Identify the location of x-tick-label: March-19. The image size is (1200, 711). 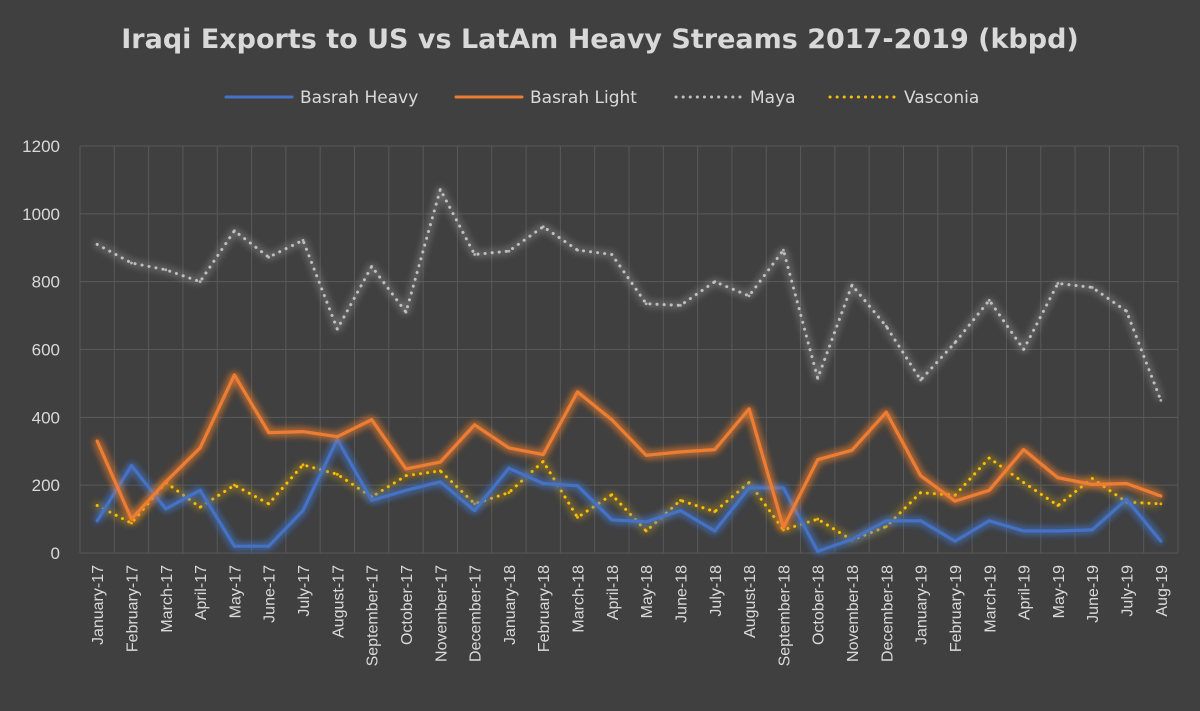
(990, 599).